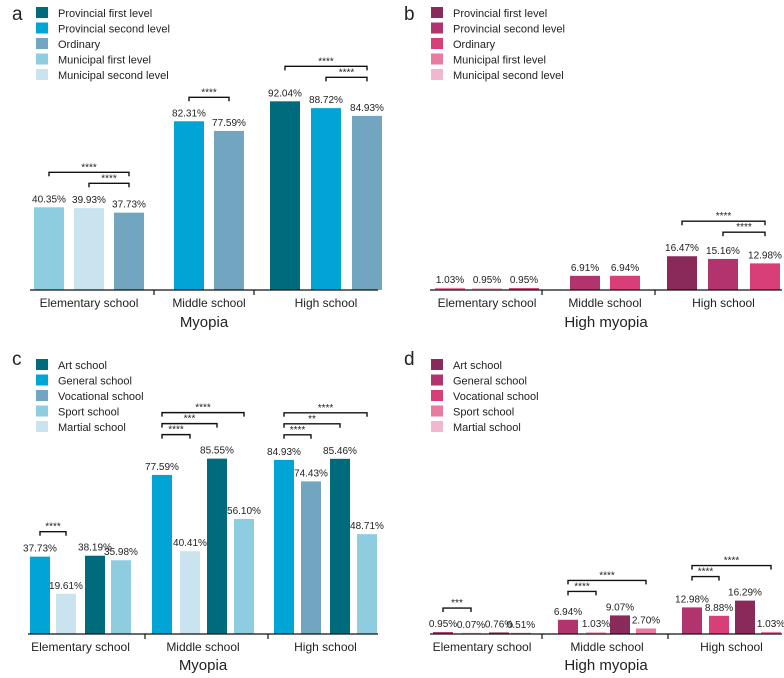  Describe the element at coordinates (66, 586) in the screenshot. I see `data-label: 19.61%` at that location.